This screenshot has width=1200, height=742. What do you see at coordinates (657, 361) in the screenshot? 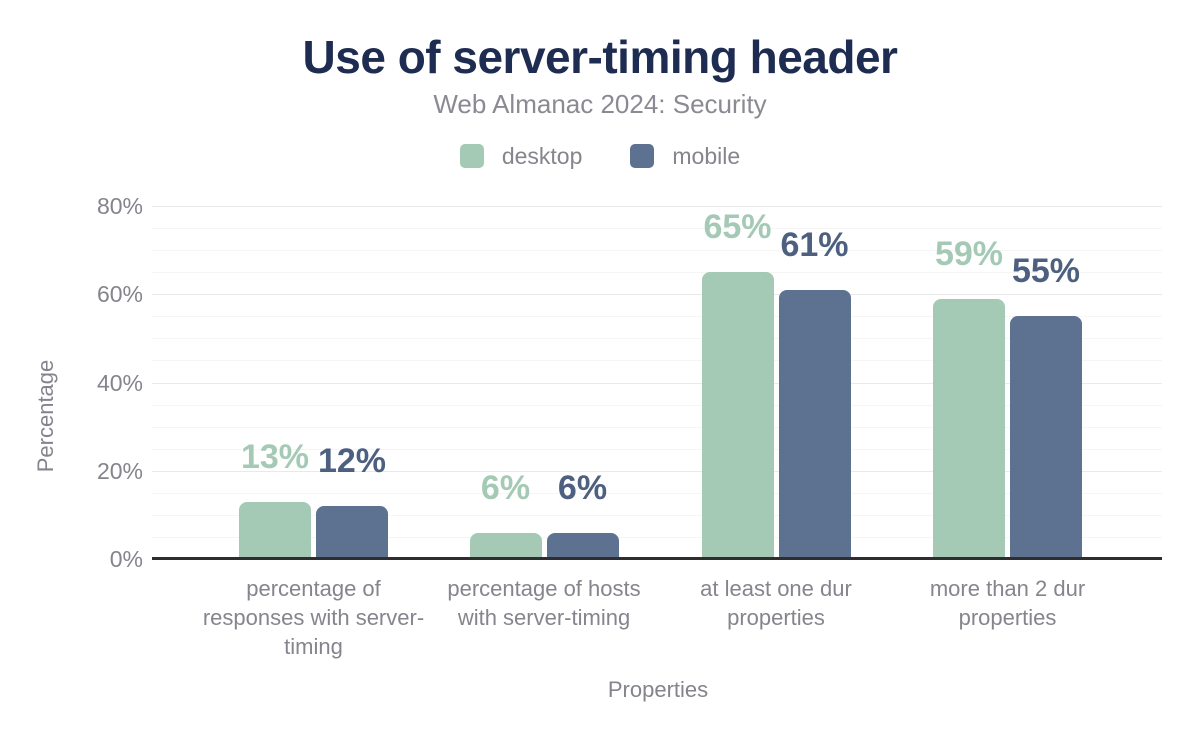
I see `gridline-minor-45pct` at bounding box center [657, 361].